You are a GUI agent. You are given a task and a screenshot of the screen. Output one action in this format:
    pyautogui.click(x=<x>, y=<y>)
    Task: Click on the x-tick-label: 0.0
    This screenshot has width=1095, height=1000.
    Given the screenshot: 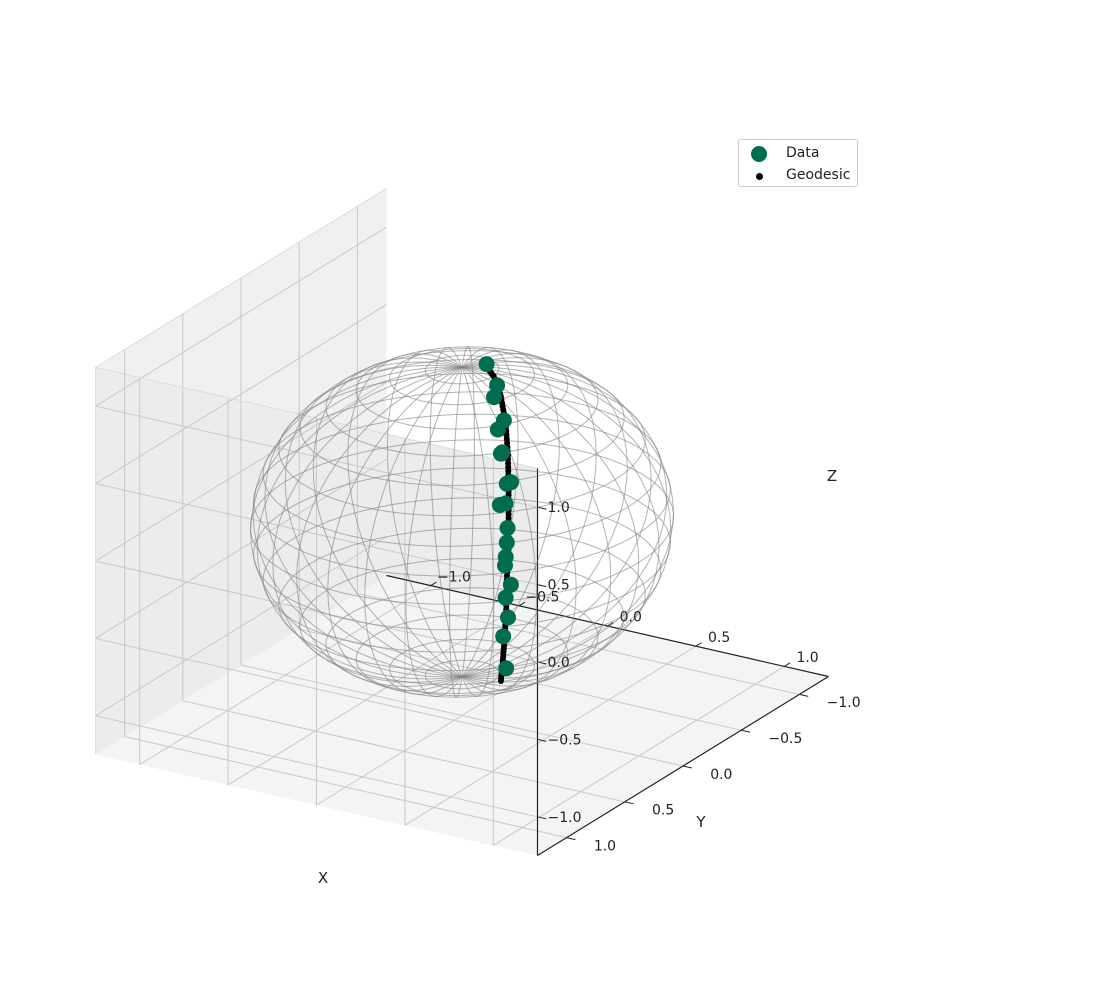 What is the action you would take?
    pyautogui.click(x=631, y=618)
    